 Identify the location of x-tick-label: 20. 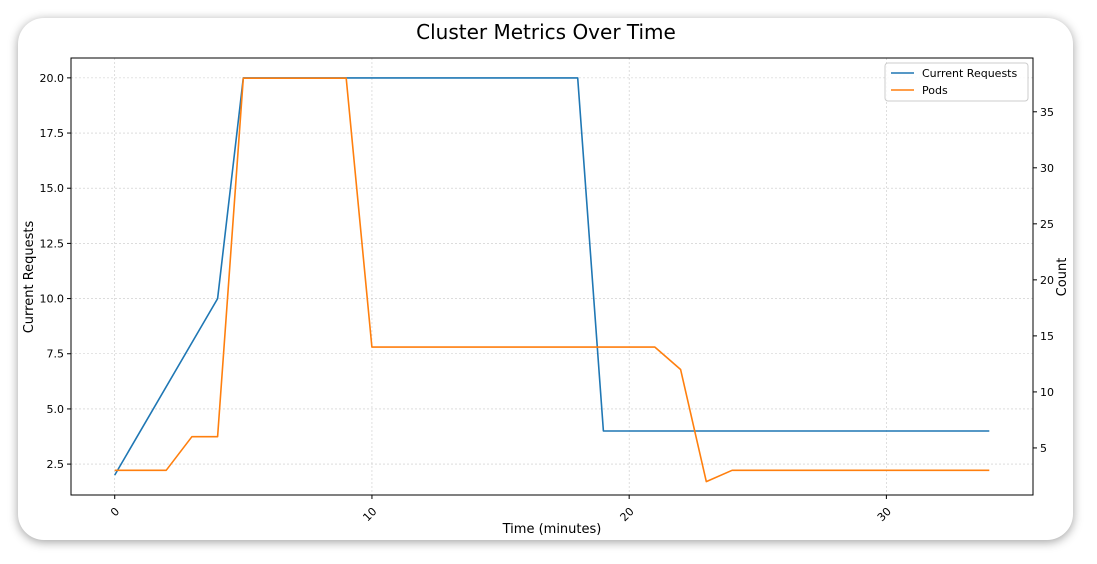
(627, 514).